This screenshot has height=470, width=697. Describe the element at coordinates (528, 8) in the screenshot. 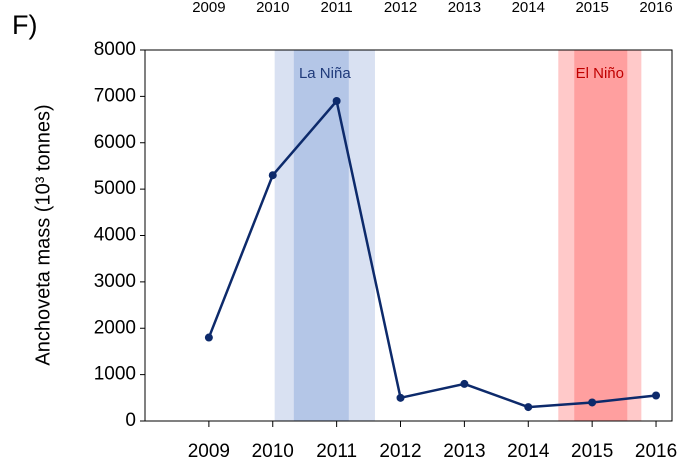

I see `x-top-tick-label: 2014` at that location.